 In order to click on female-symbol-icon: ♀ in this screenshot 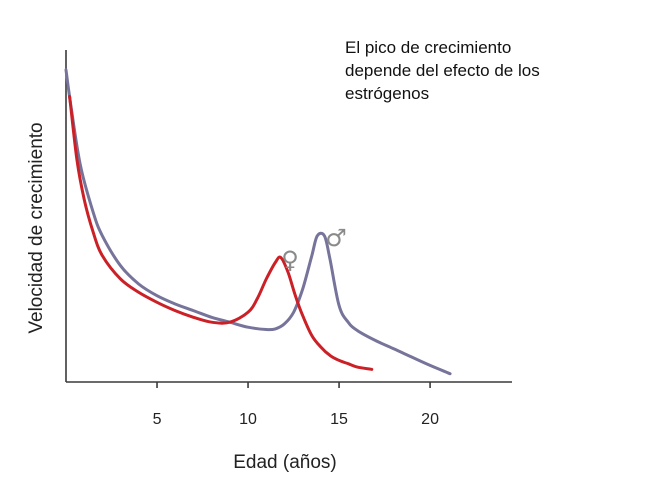, I will do `click(290, 260)`.